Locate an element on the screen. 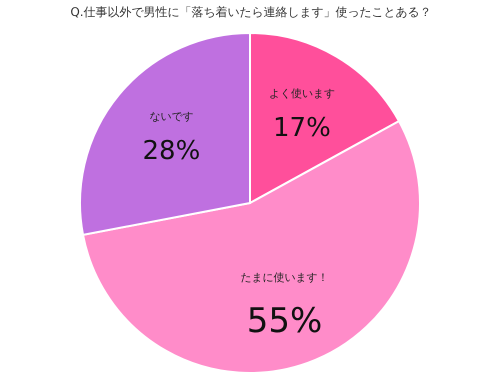 The width and height of the screenshot is (502, 382). slice-label: よく使います is located at coordinates (301, 93).